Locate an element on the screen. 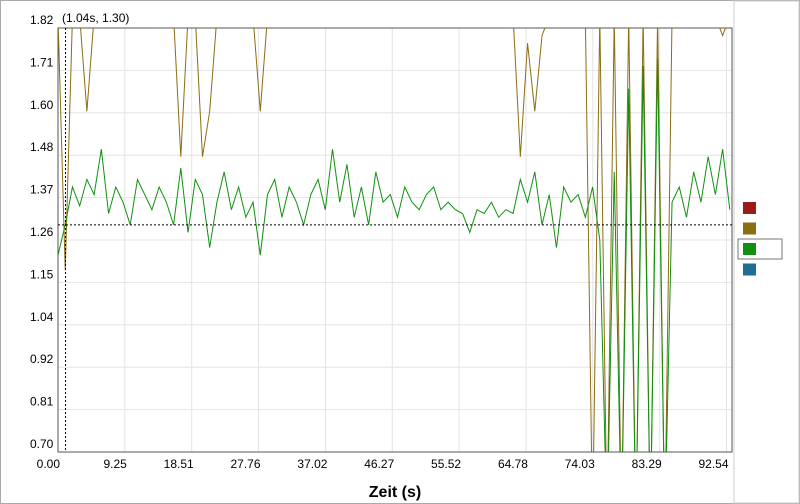  x-tick-label: 18.51 is located at coordinates (179, 464).